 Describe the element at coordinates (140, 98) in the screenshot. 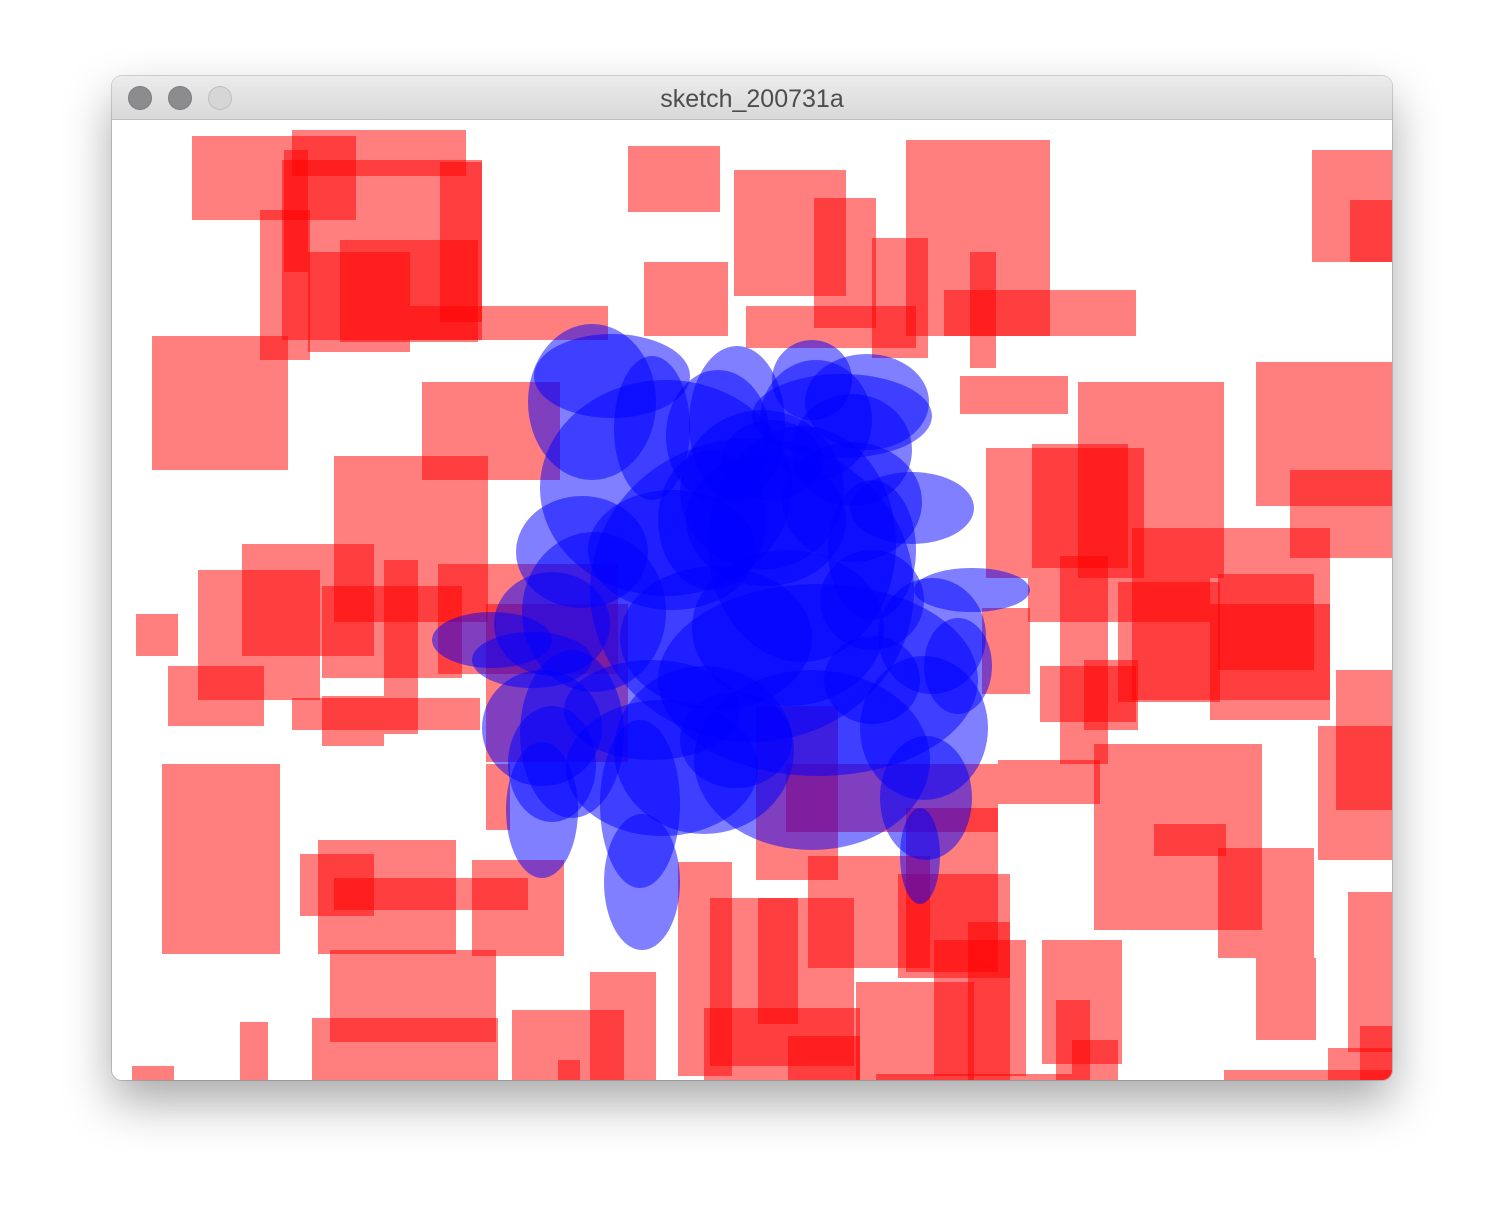

I see `close-button` at that location.